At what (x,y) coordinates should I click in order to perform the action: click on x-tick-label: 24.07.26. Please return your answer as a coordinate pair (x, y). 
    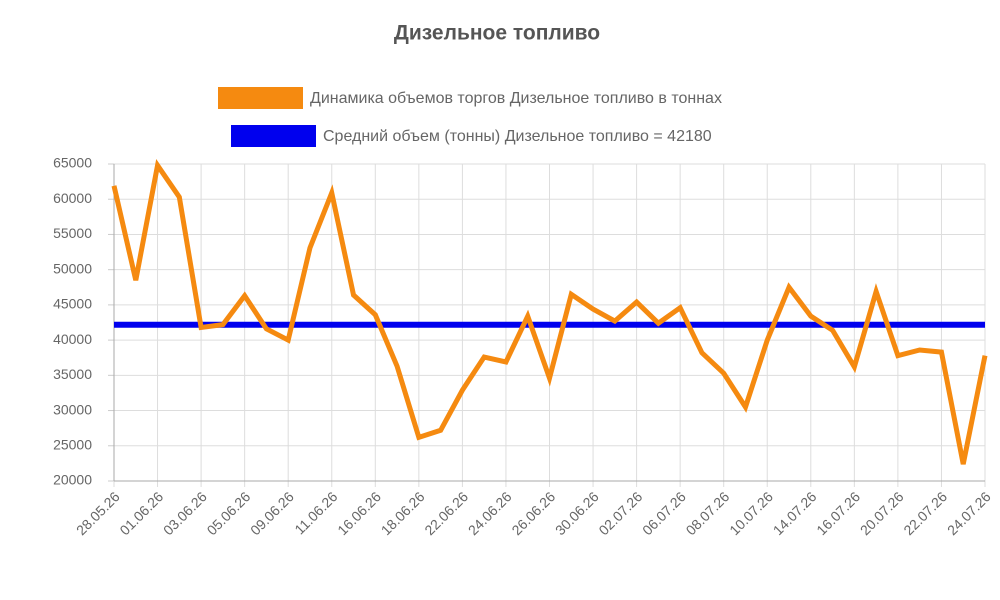
    Looking at the image, I should click on (969, 513).